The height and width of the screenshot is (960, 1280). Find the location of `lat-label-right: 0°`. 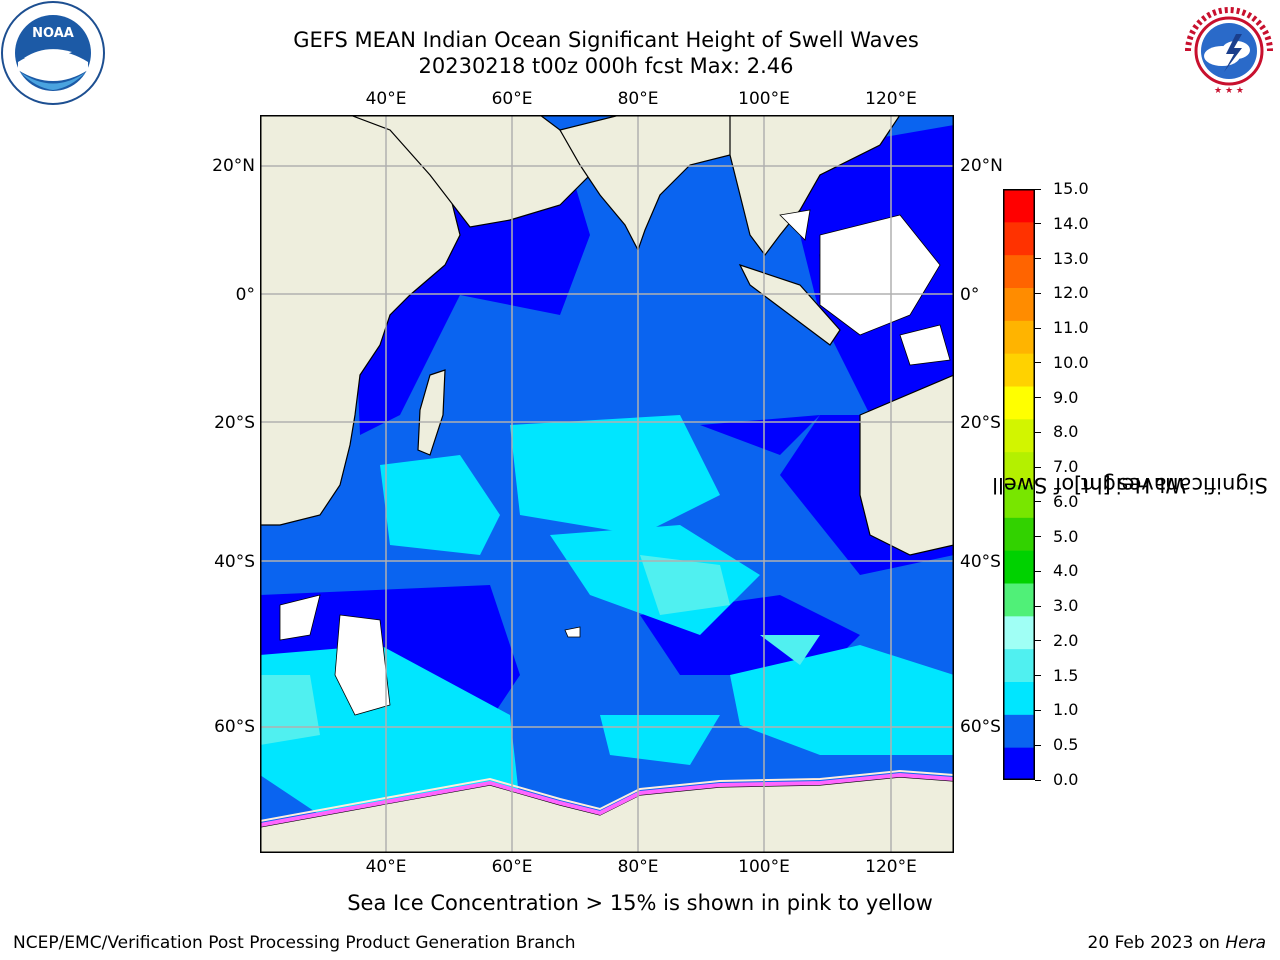

lat-label-right: 0° is located at coordinates (970, 295).